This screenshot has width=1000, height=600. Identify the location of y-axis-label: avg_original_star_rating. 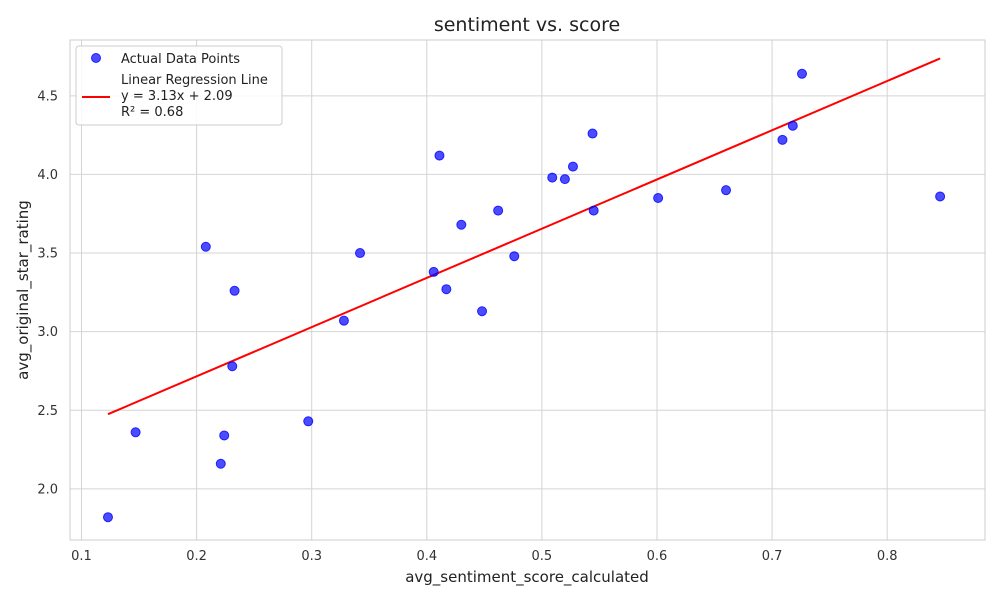
(23, 290).